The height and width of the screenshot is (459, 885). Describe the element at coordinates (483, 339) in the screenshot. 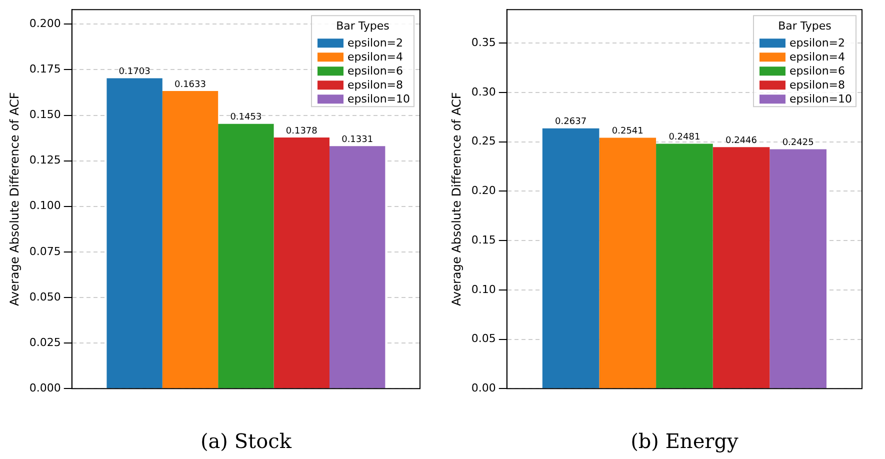

I see `y-tick-label: 0.05` at that location.